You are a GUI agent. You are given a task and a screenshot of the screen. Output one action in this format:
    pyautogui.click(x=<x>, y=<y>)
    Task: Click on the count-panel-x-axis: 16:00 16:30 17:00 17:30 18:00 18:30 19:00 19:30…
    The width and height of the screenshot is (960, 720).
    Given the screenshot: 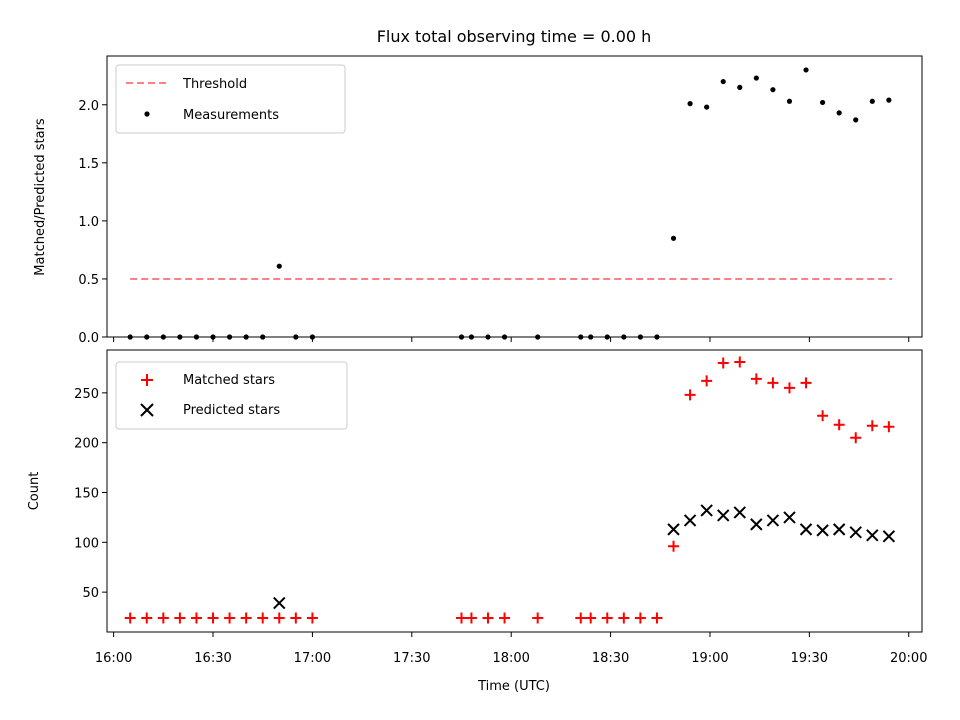 What is the action you would take?
    pyautogui.click(x=511, y=649)
    